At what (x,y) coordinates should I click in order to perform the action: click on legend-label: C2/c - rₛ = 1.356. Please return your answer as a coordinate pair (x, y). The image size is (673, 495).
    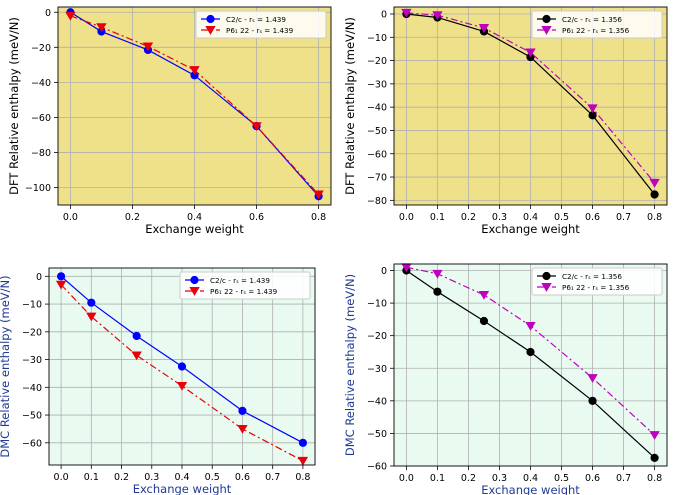
    Looking at the image, I should click on (592, 19).